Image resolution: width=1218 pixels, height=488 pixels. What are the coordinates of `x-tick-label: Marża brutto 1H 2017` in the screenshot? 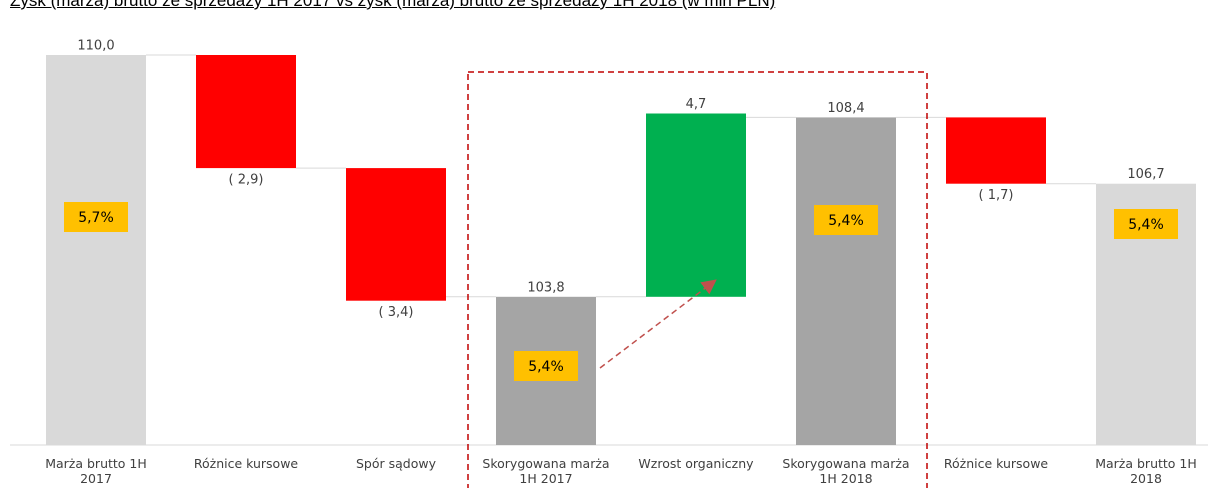 It's located at (96, 471).